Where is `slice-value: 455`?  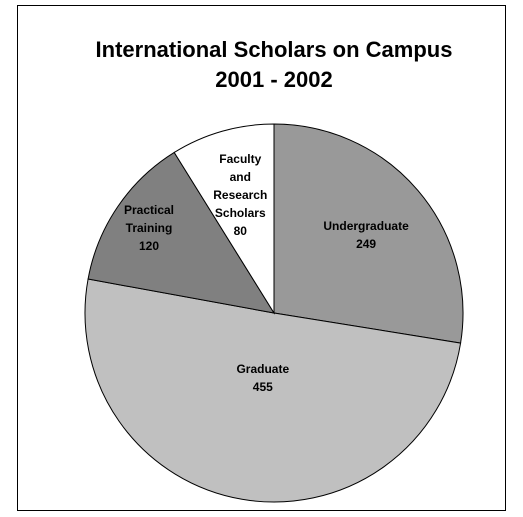
slice-value: 455 is located at coordinates (262, 387).